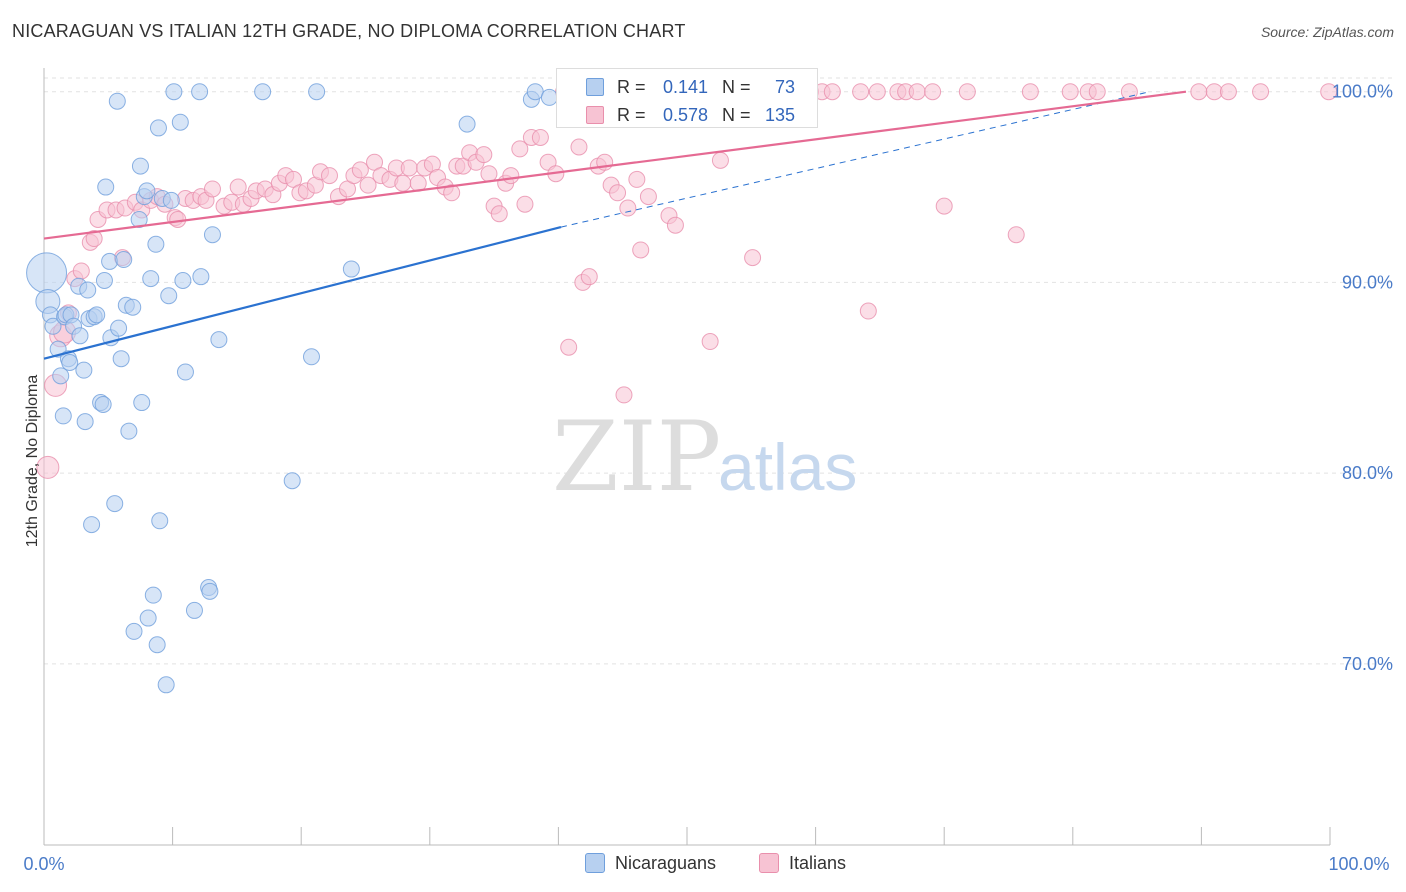  I want to click on nicaraguans-swatch, so click(595, 863).